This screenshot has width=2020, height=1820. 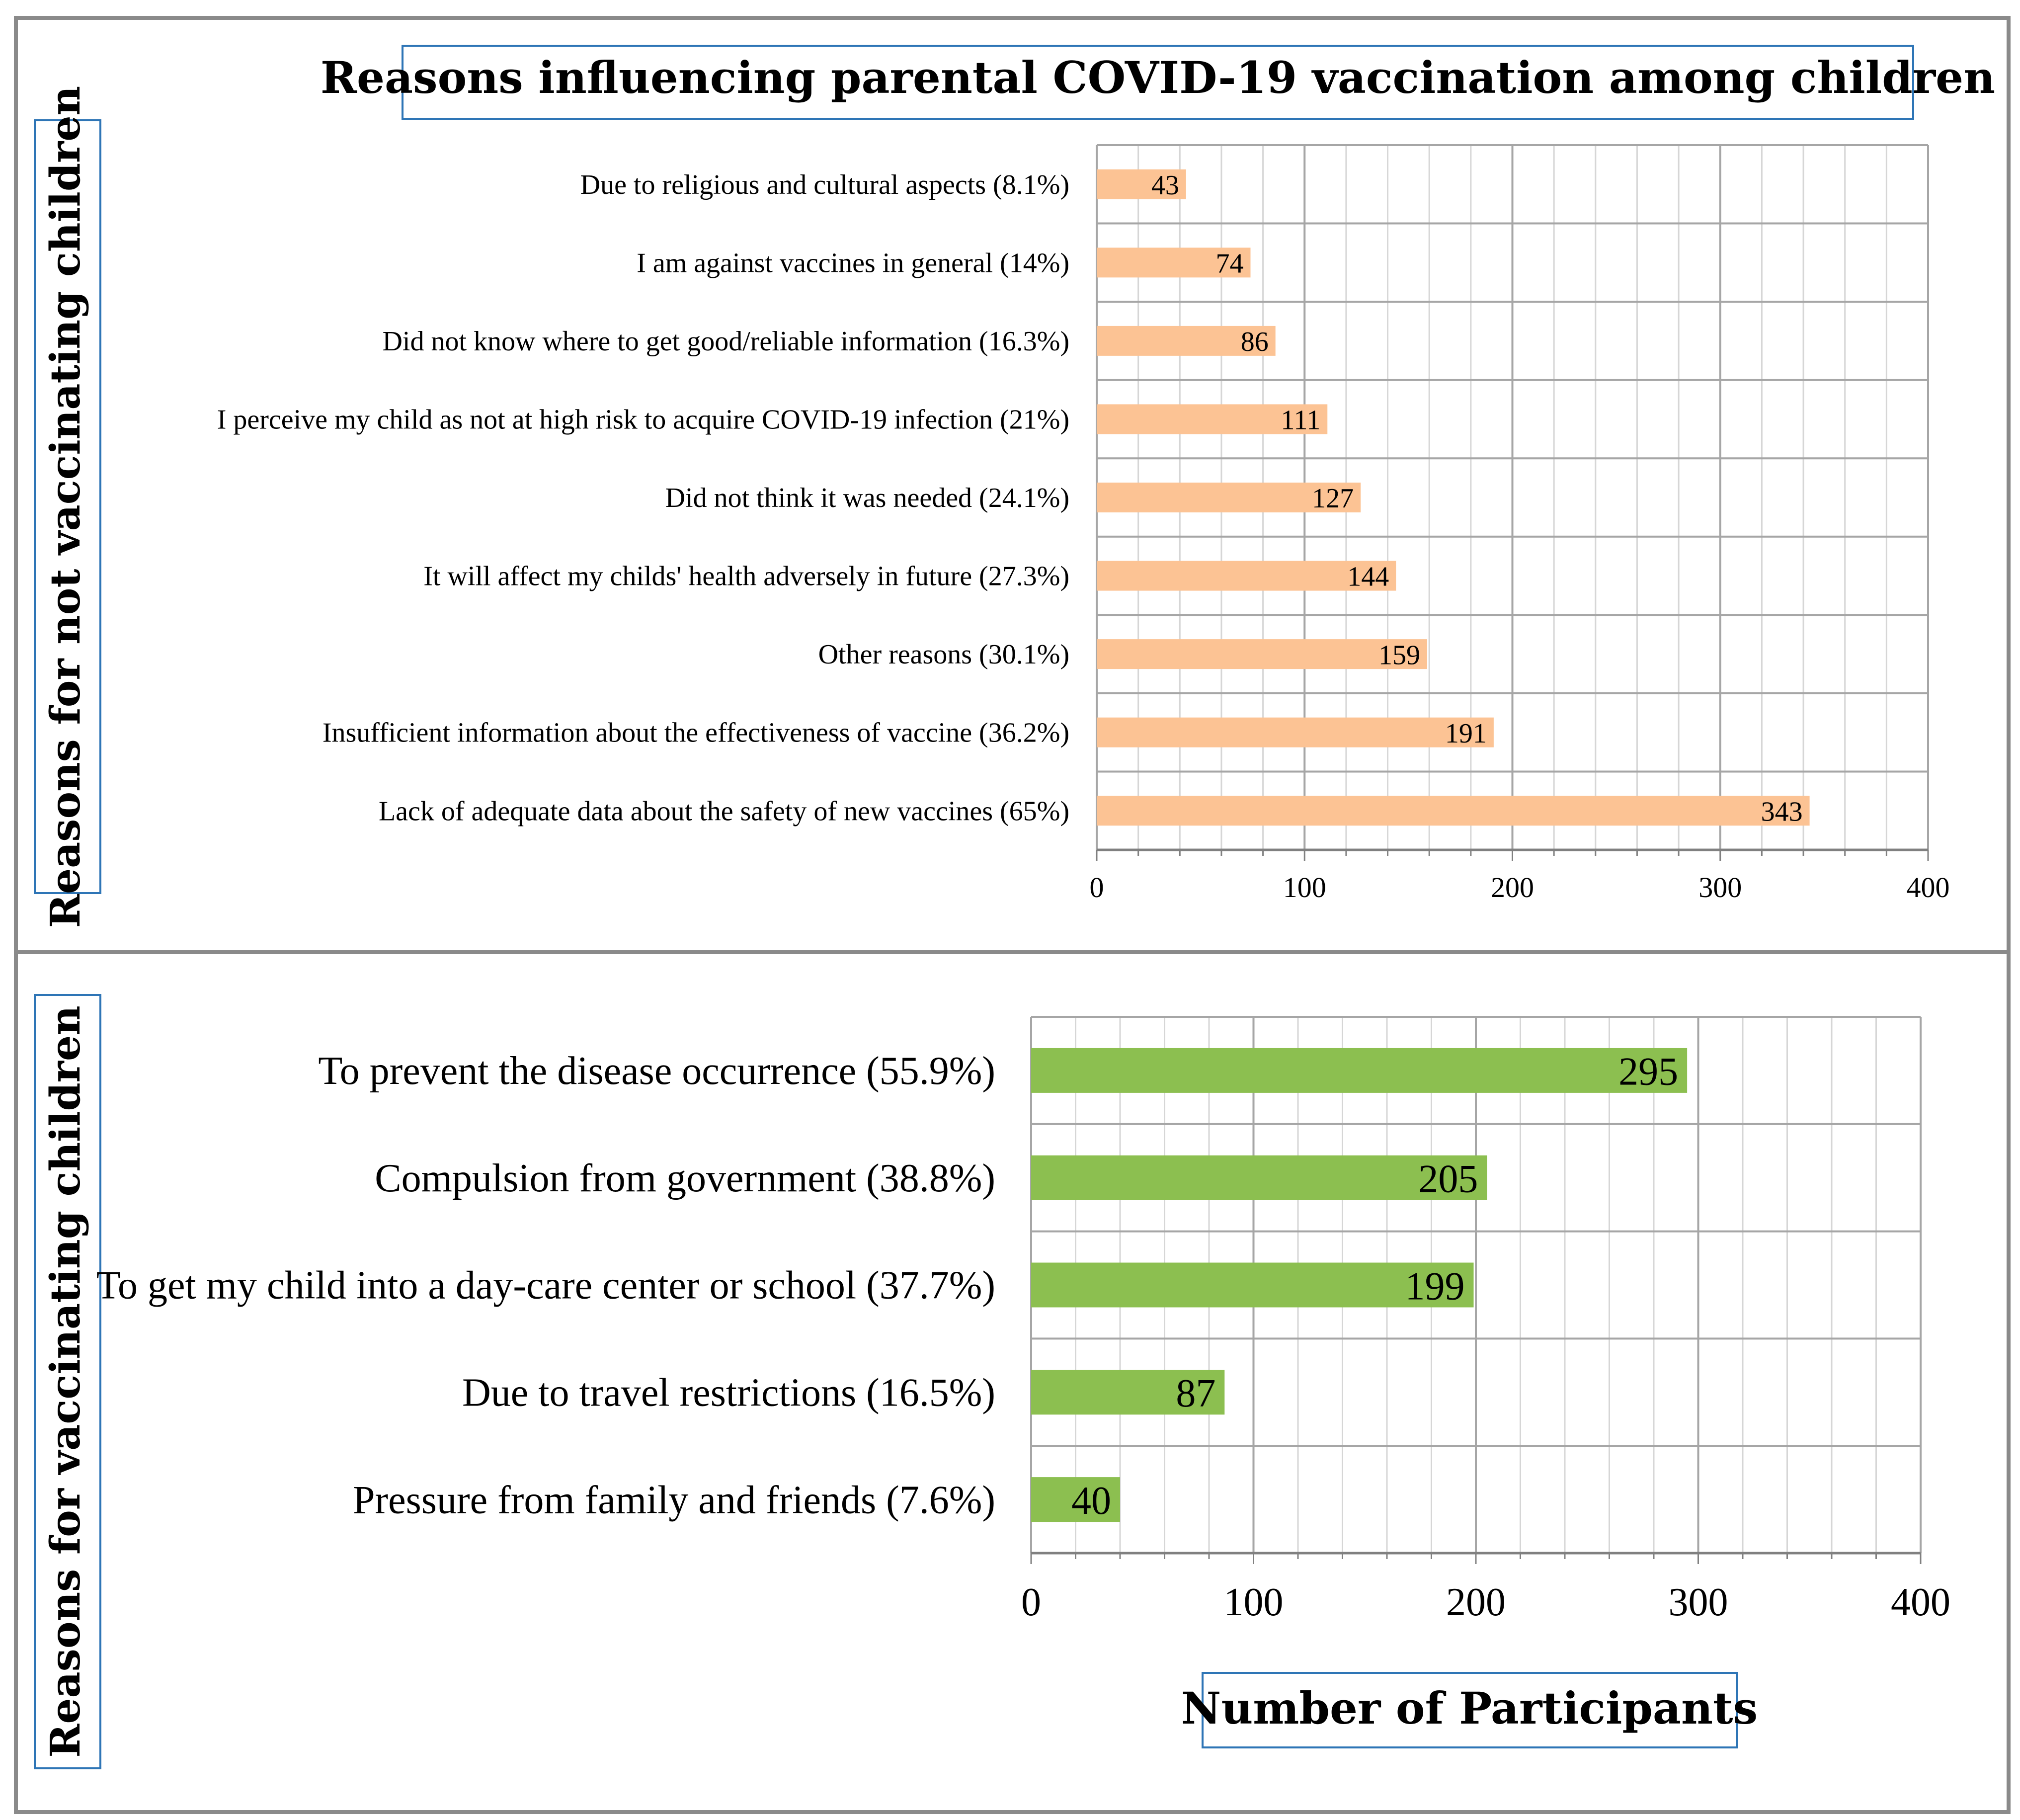 I want to click on data-label: 199, so click(x=1435, y=1286).